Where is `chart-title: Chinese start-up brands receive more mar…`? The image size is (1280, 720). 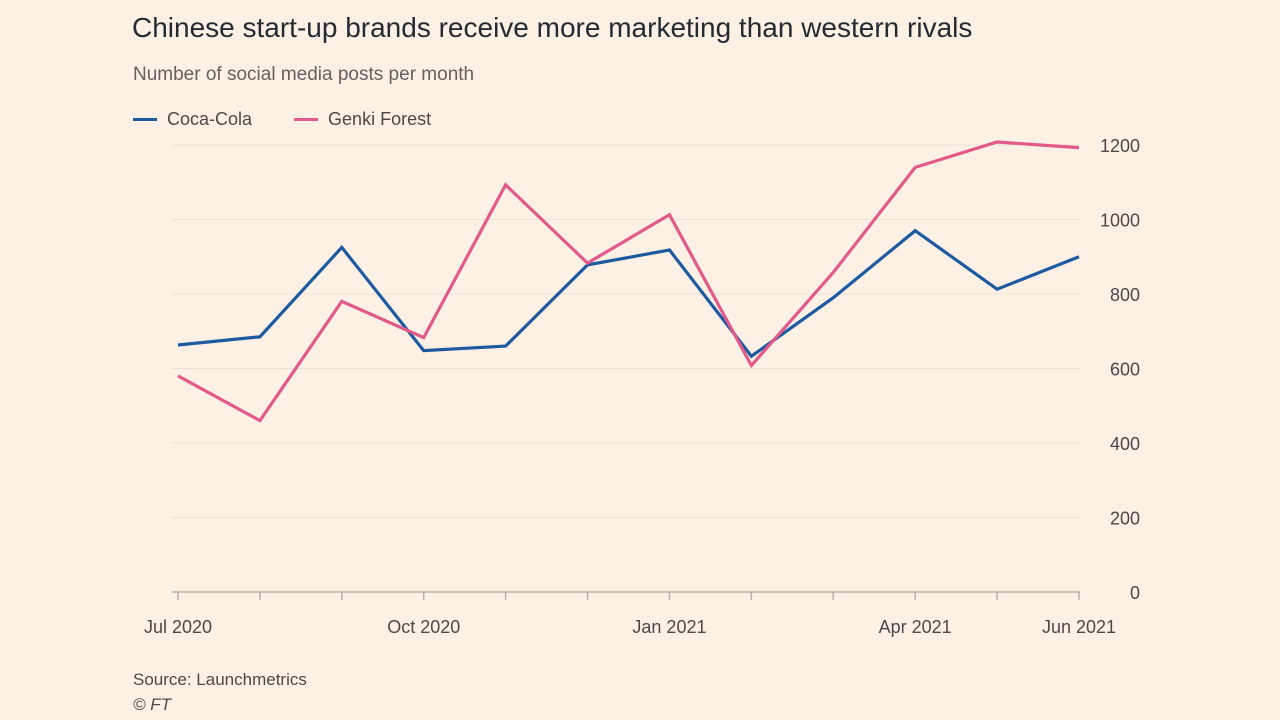 chart-title: Chinese start-up brands receive more mar… is located at coordinates (552, 27).